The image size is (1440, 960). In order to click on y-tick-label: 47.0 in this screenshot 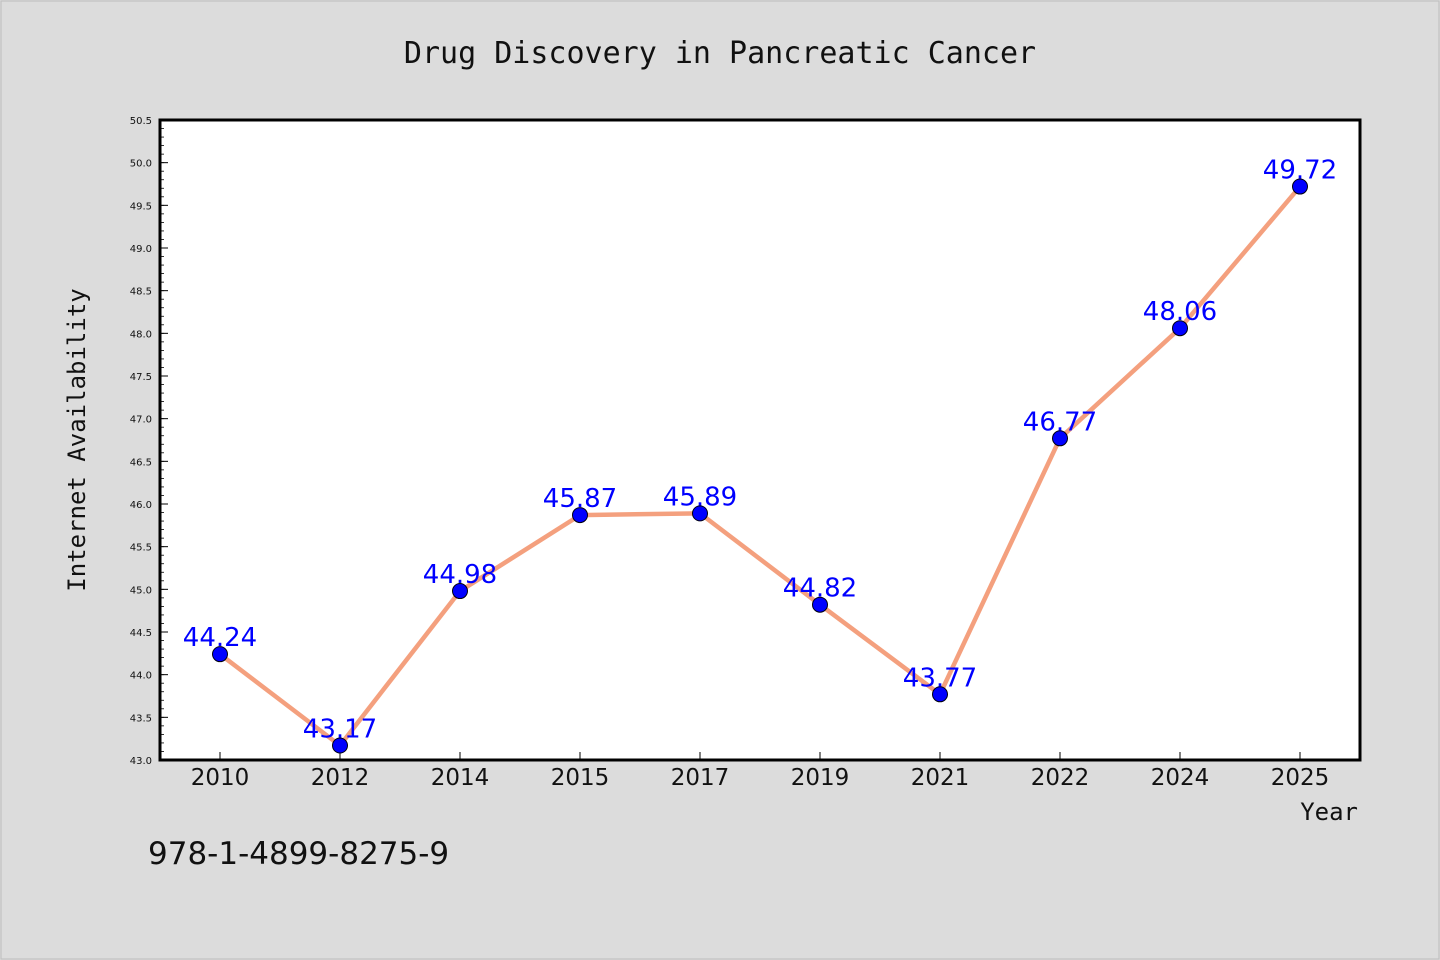, I will do `click(141, 420)`.